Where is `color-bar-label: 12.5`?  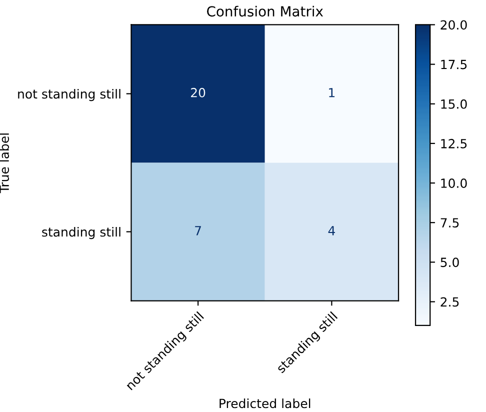
color-bar-label: 12.5 is located at coordinates (454, 143).